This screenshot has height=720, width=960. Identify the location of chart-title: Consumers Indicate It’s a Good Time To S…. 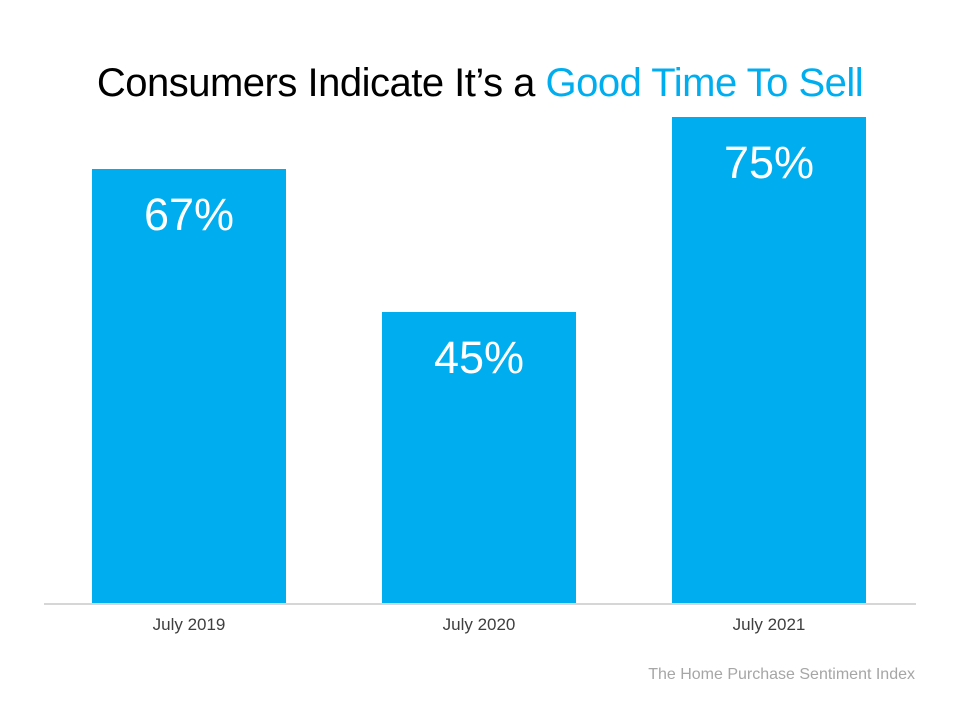
(480, 83).